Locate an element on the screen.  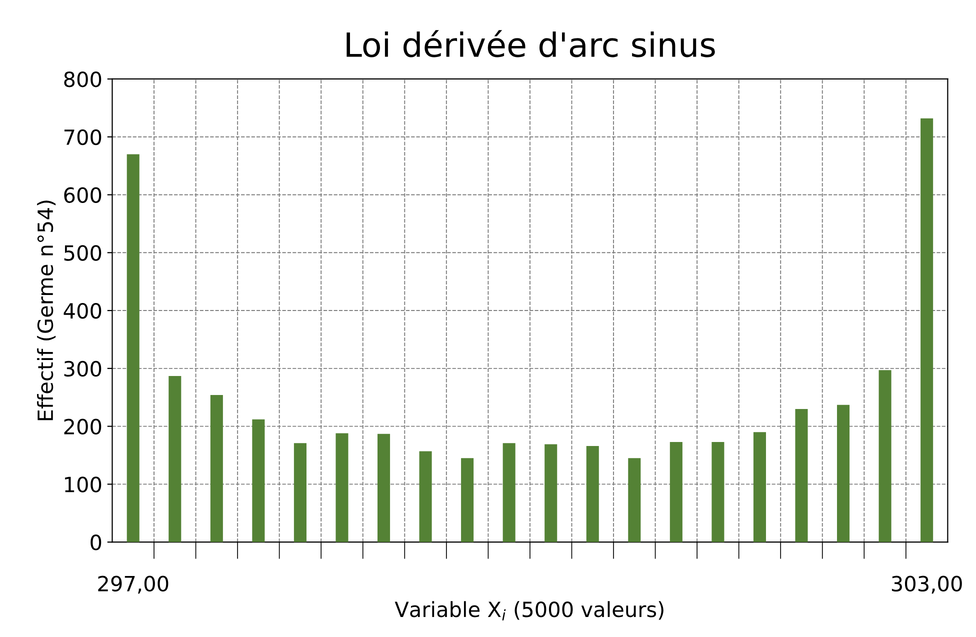
x-tick-label: 297,00 is located at coordinates (133, 585).